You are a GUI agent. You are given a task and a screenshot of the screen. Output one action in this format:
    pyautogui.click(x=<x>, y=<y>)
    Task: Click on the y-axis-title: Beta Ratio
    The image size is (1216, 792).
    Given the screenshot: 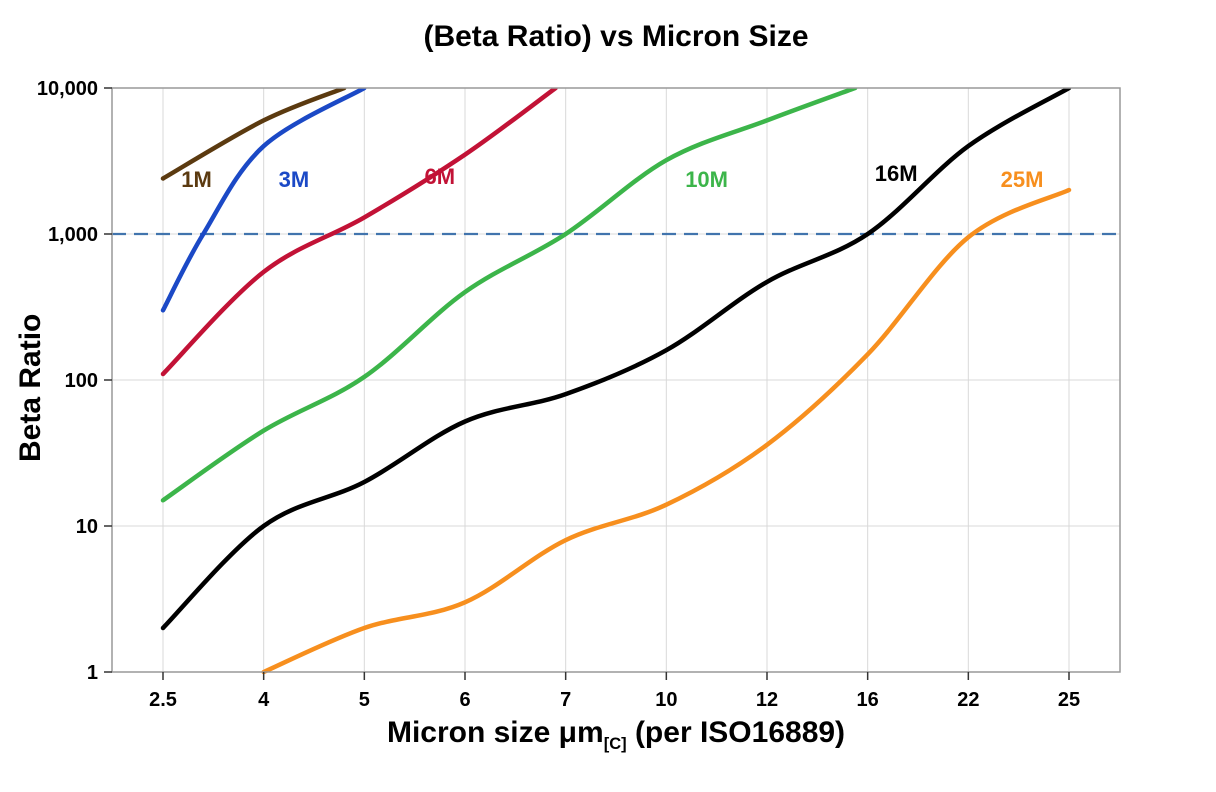 What is the action you would take?
    pyautogui.click(x=30, y=387)
    